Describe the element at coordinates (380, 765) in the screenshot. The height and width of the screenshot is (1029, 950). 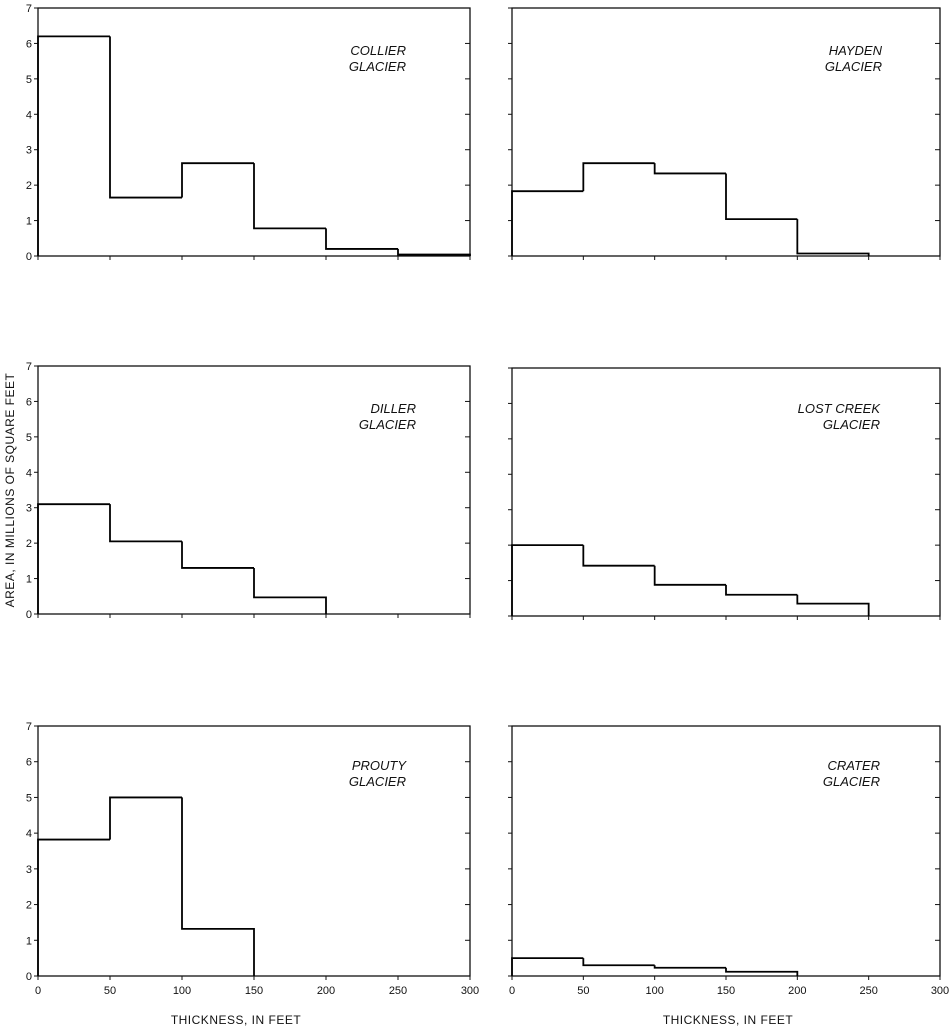
I see `panel-label-line: PROUTY` at that location.